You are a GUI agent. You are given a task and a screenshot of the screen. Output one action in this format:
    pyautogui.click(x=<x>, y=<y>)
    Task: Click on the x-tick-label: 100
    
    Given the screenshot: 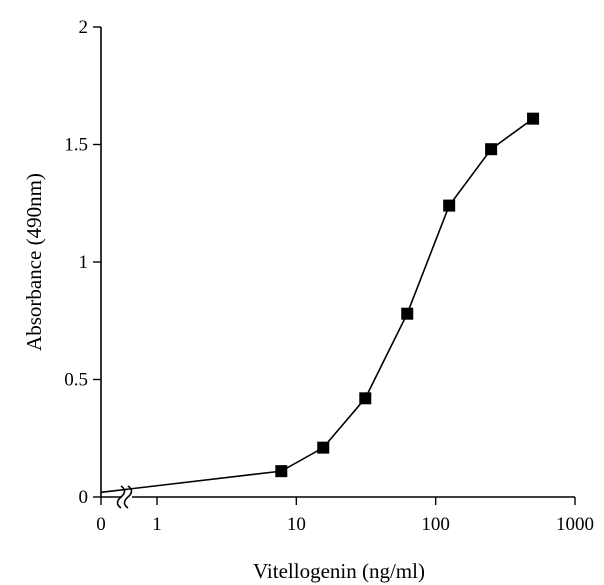 What is the action you would take?
    pyautogui.click(x=435, y=524)
    